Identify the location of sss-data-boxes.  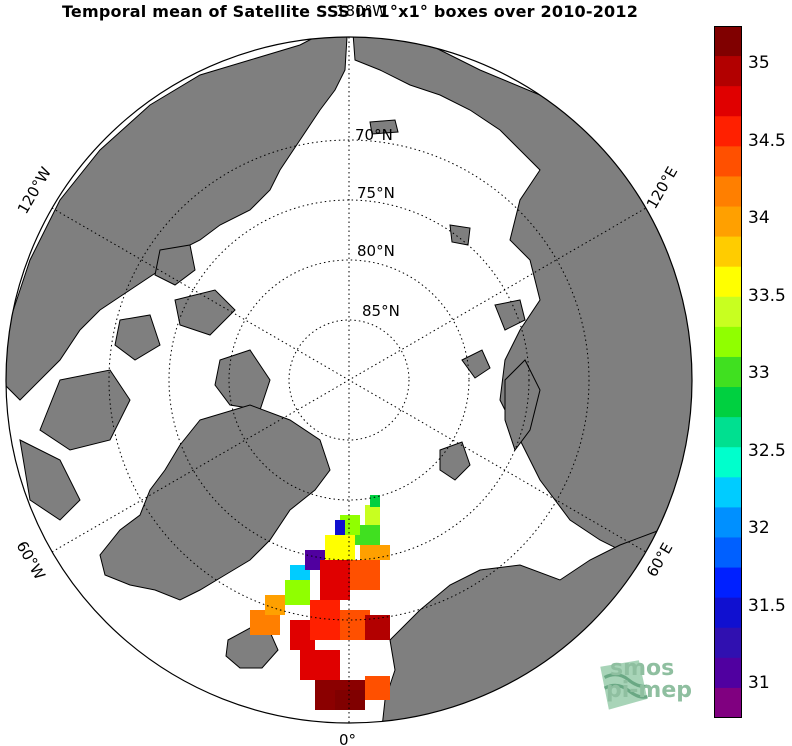
(320, 602).